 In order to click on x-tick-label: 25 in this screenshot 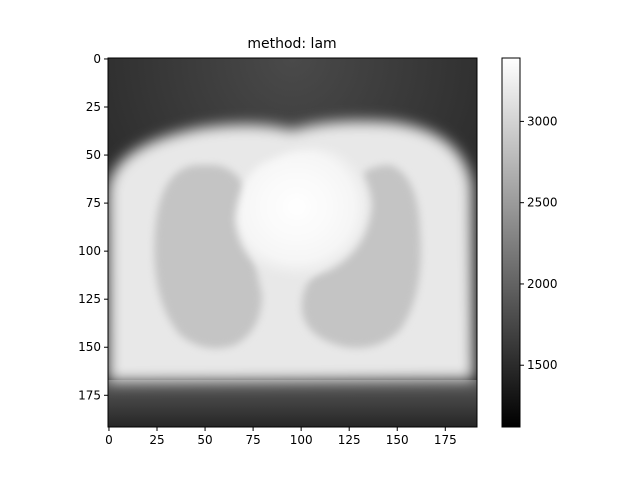, I will do `click(156, 440)`.